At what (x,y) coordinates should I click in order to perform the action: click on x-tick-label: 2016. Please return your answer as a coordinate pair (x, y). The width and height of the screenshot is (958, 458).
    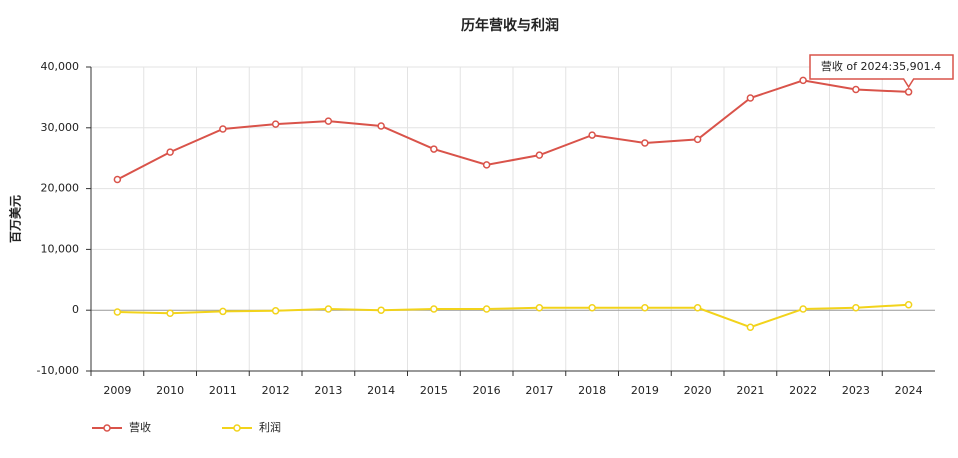
    Looking at the image, I should click on (487, 390).